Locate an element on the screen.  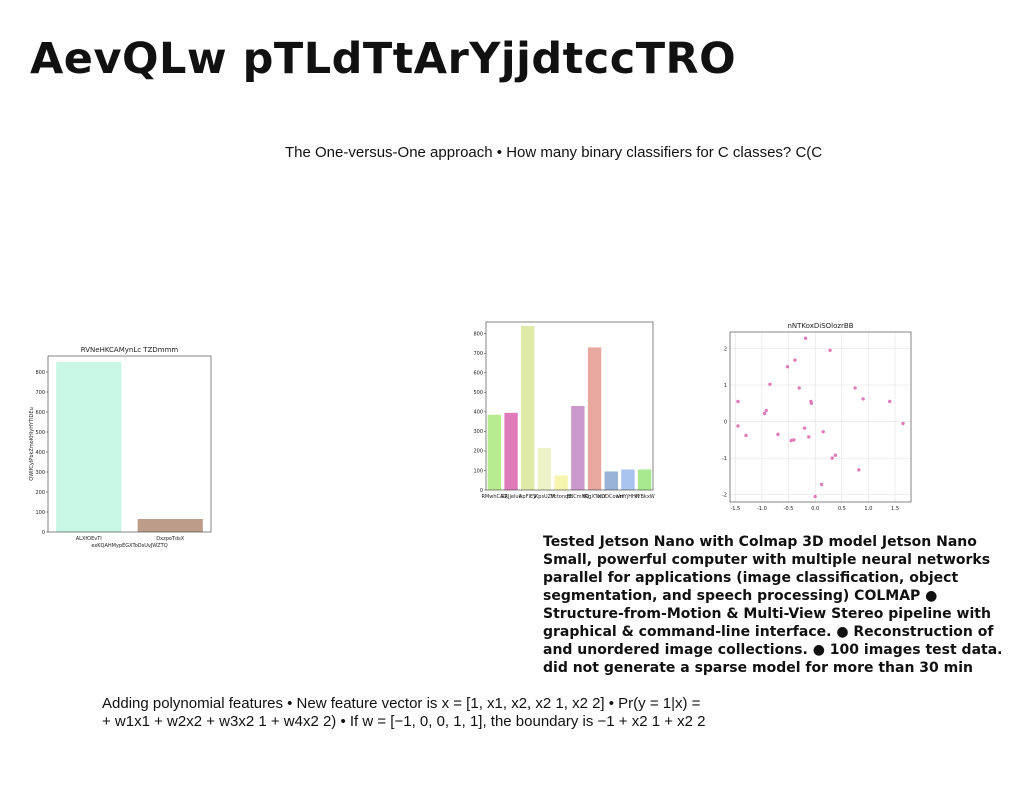
x-tick-label: ApFIEV is located at coordinates (528, 497).